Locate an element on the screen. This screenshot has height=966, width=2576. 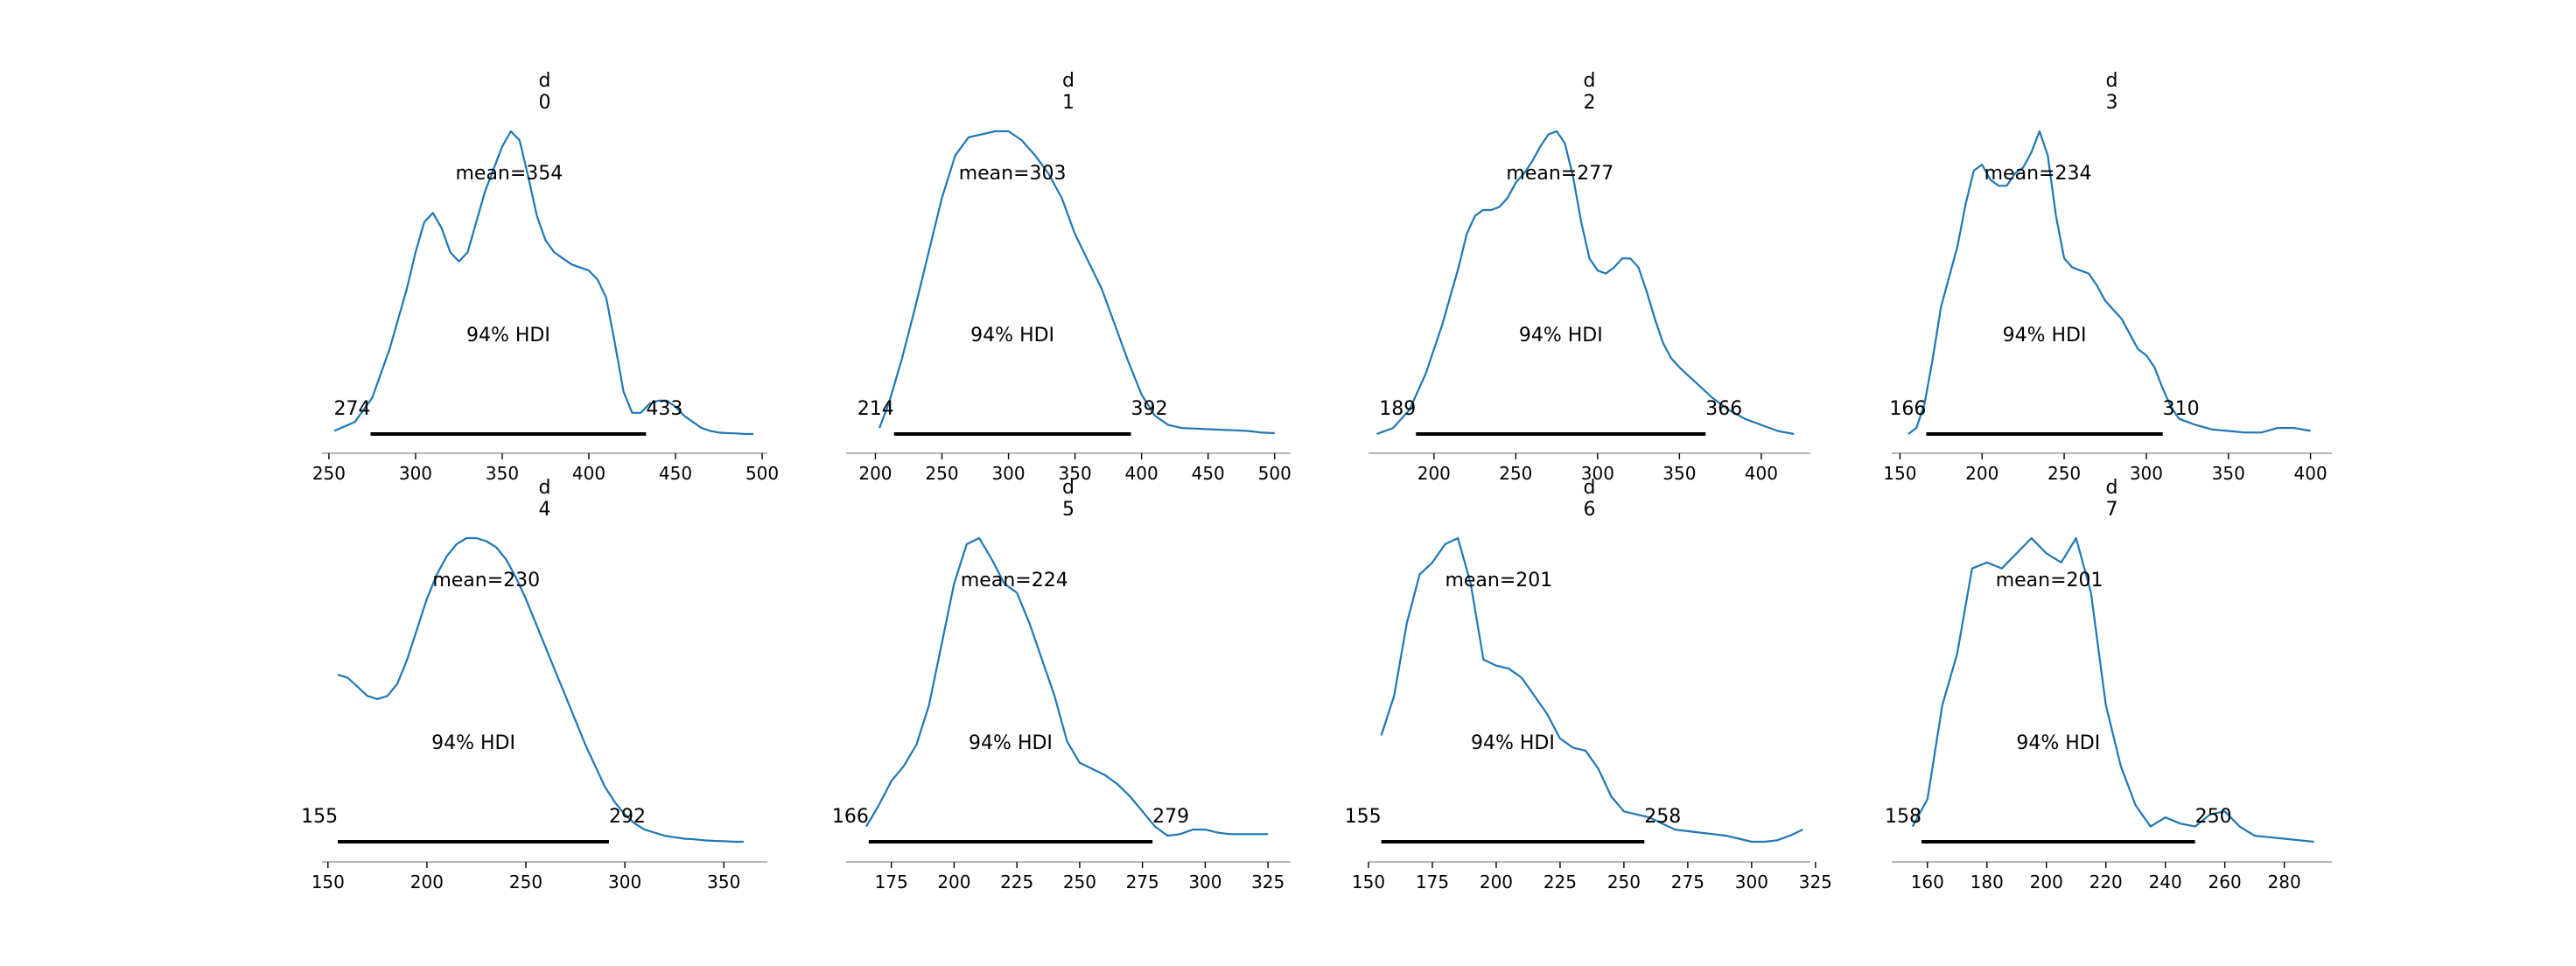
x-tick-label: 220 is located at coordinates (2106, 882).